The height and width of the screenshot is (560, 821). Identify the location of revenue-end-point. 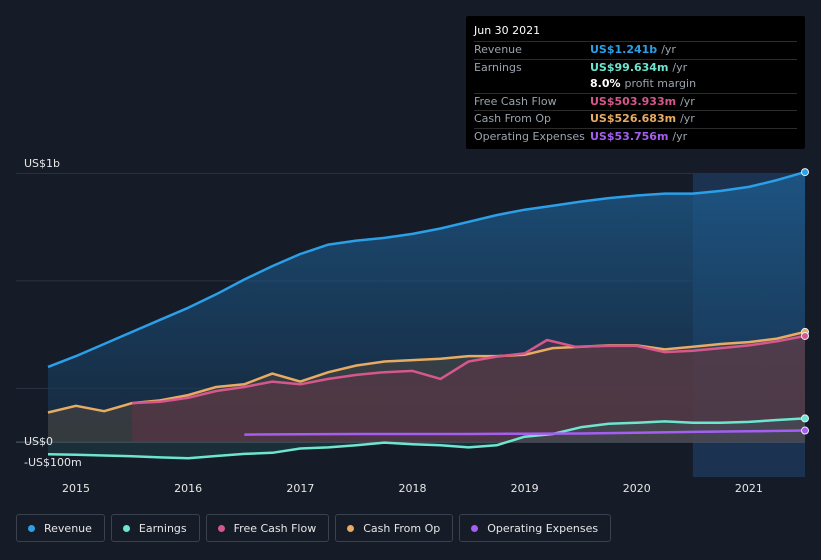
(805, 172).